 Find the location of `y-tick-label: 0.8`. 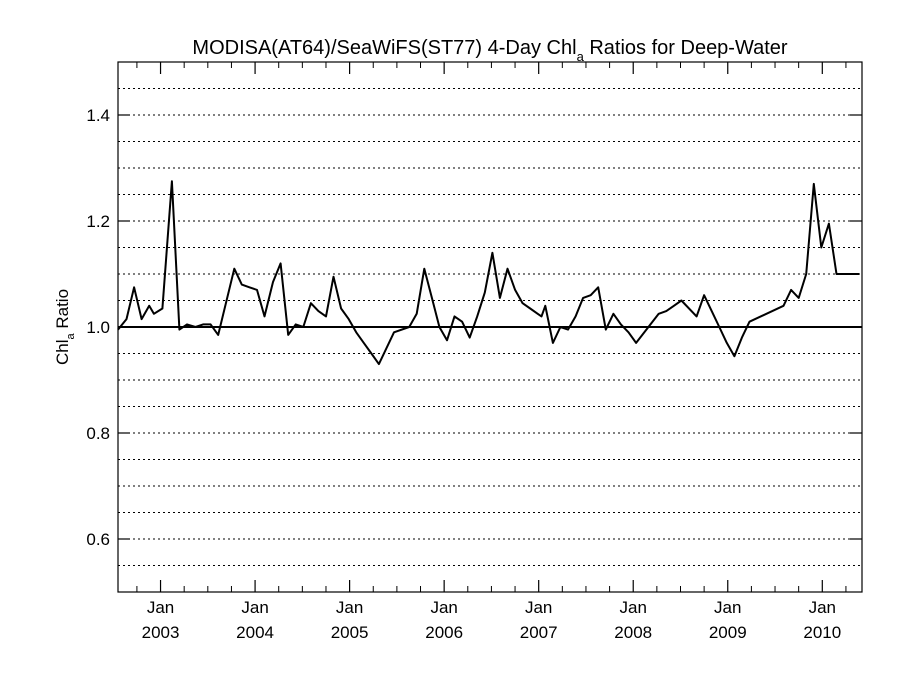

y-tick-label: 0.8 is located at coordinates (98, 433).